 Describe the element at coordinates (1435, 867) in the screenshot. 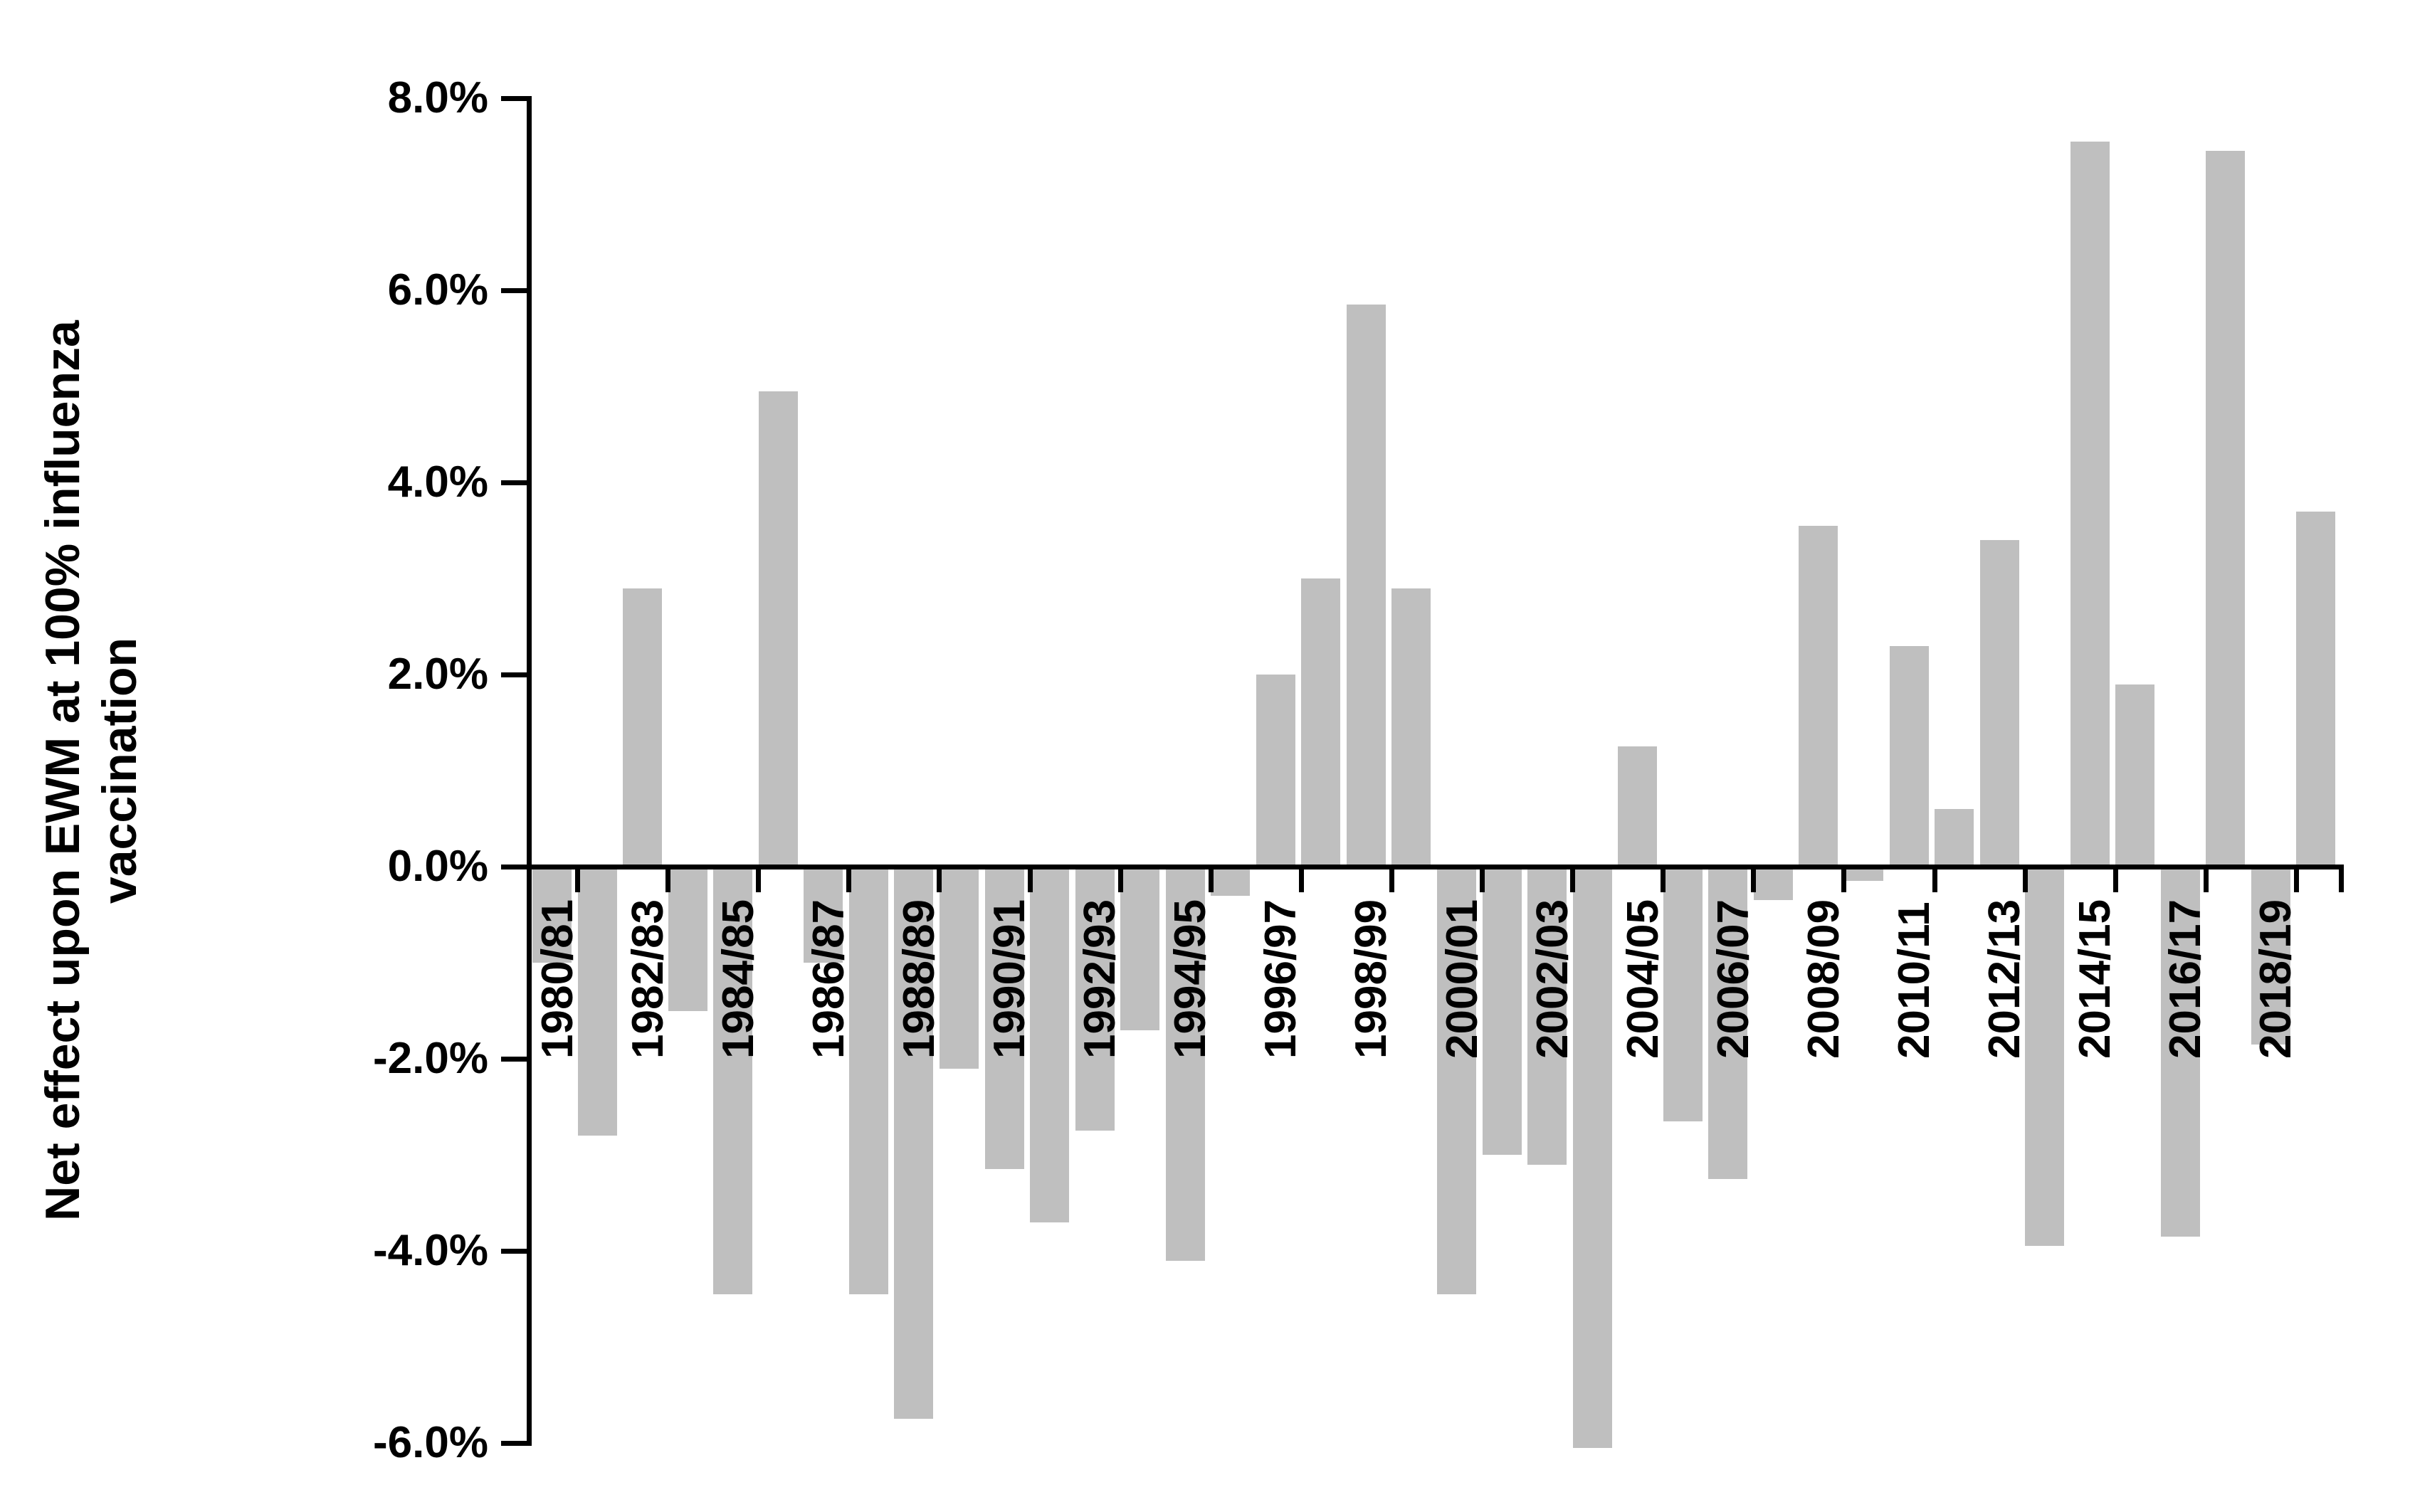

I see `x-axis-line` at that location.